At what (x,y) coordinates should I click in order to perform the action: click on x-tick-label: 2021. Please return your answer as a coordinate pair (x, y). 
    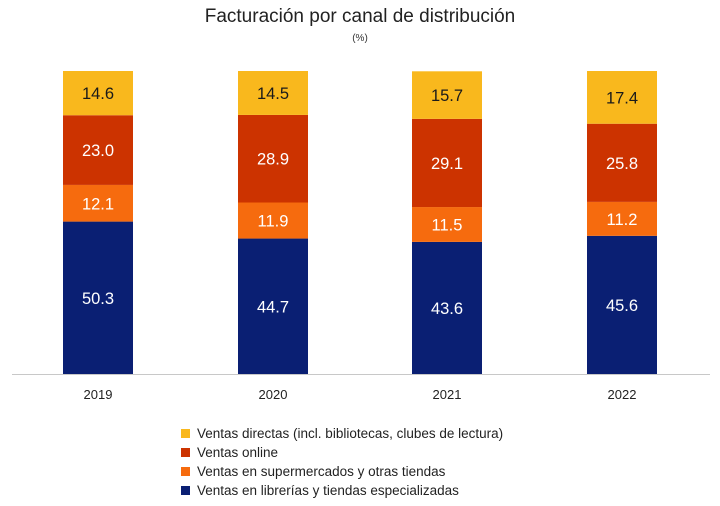
    Looking at the image, I should click on (447, 394).